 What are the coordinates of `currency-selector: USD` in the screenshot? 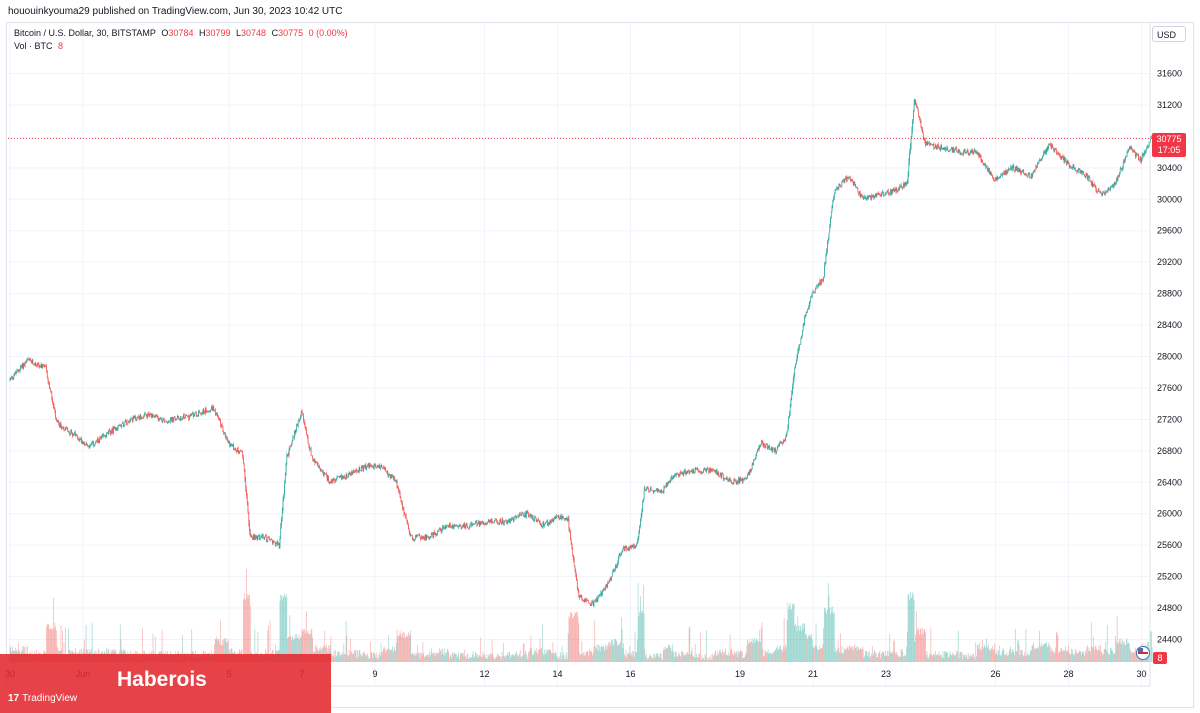 It's located at (1169, 34).